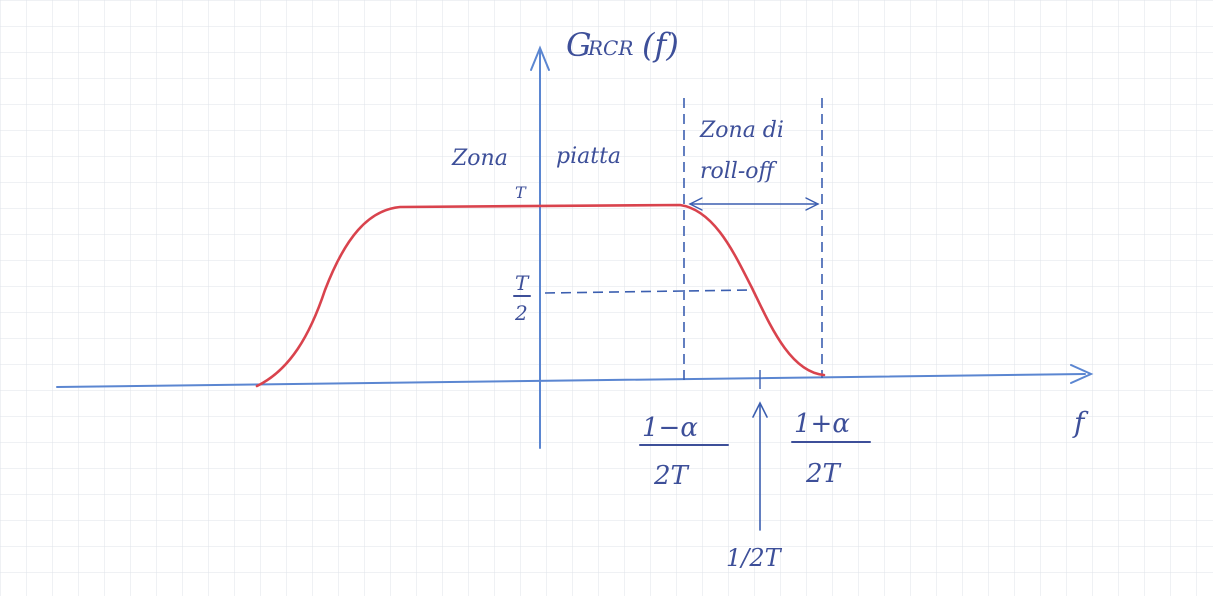 This screenshot has height=596, width=1213. Describe the element at coordinates (823, 474) in the screenshot. I see `tick-right-denominator: 2T` at that location.